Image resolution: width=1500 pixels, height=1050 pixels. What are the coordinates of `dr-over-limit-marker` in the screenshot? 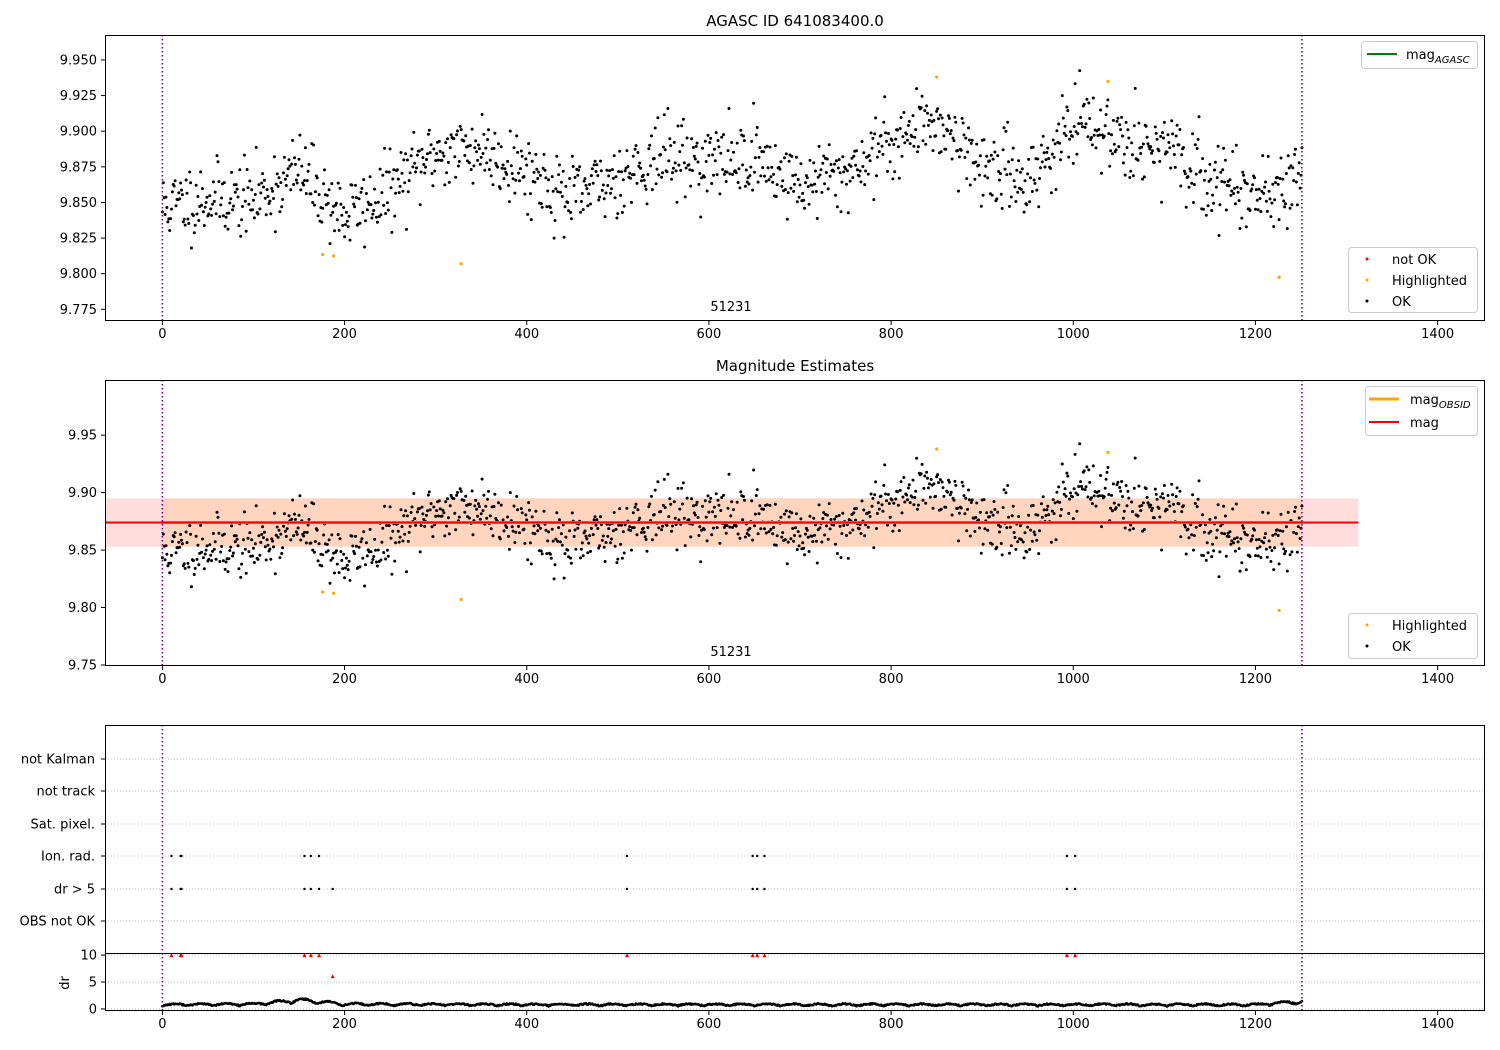 It's located at (181, 955).